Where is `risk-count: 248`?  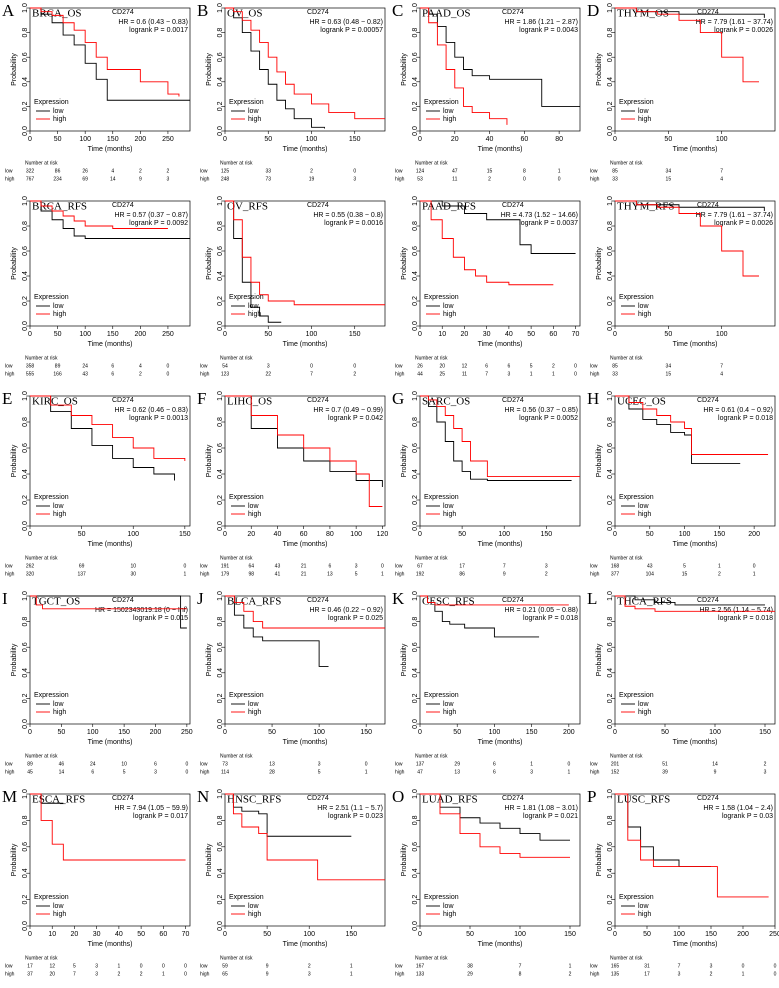 risk-count: 248 is located at coordinates (225, 179).